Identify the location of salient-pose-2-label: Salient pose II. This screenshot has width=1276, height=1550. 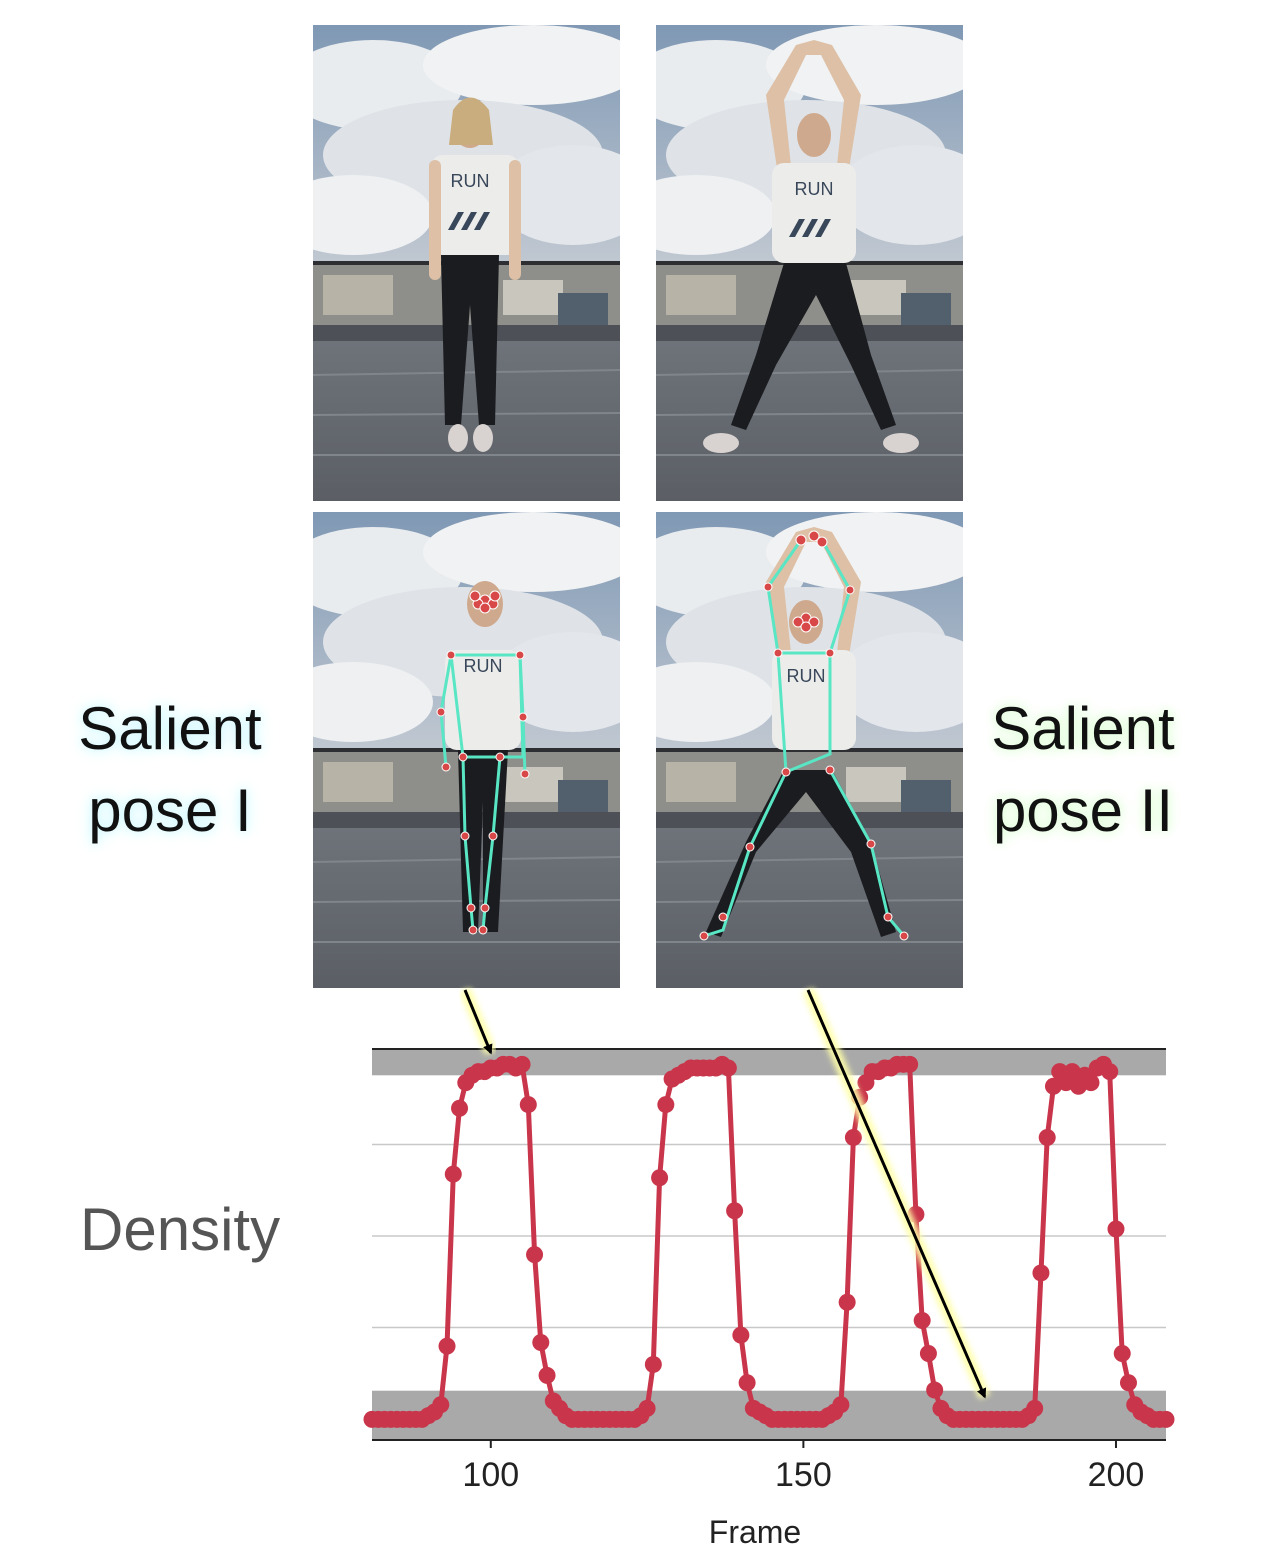
(1083, 770).